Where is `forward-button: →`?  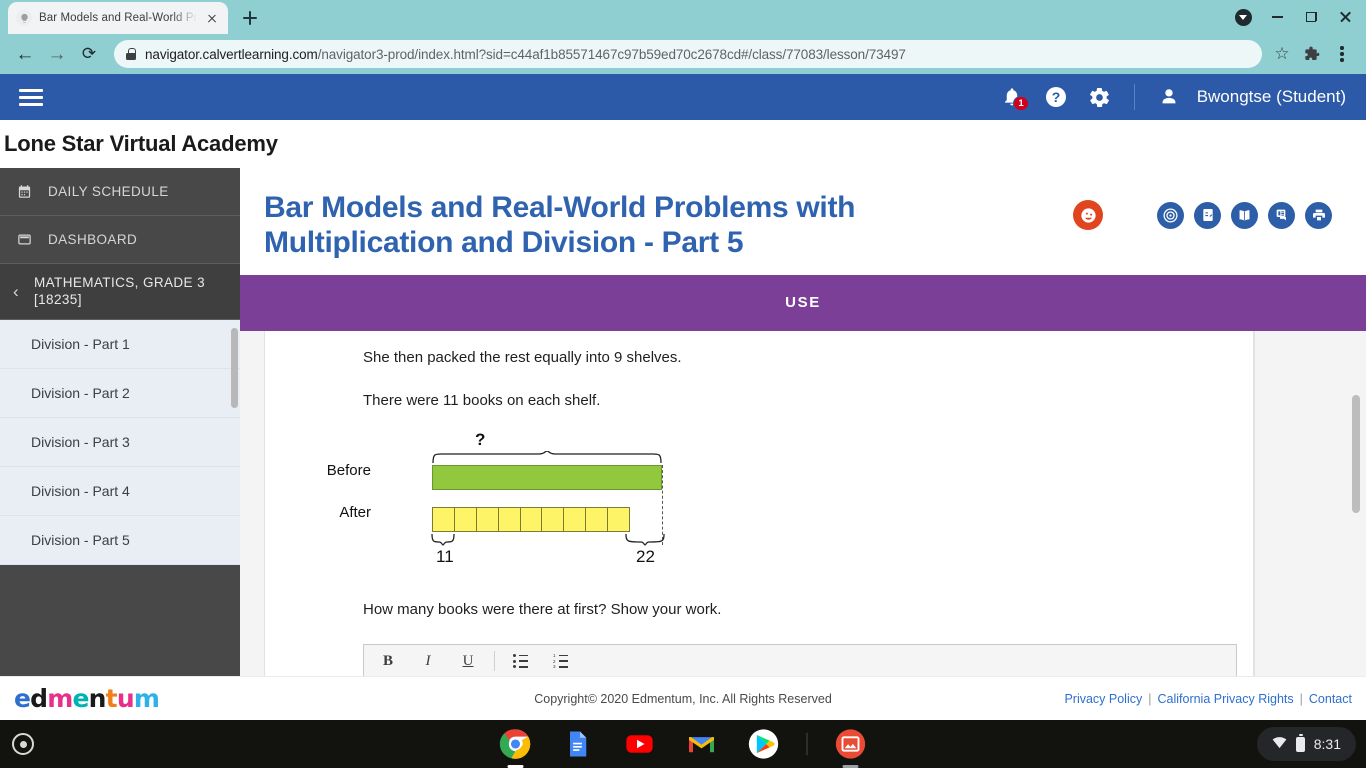
forward-button: → is located at coordinates (57, 54).